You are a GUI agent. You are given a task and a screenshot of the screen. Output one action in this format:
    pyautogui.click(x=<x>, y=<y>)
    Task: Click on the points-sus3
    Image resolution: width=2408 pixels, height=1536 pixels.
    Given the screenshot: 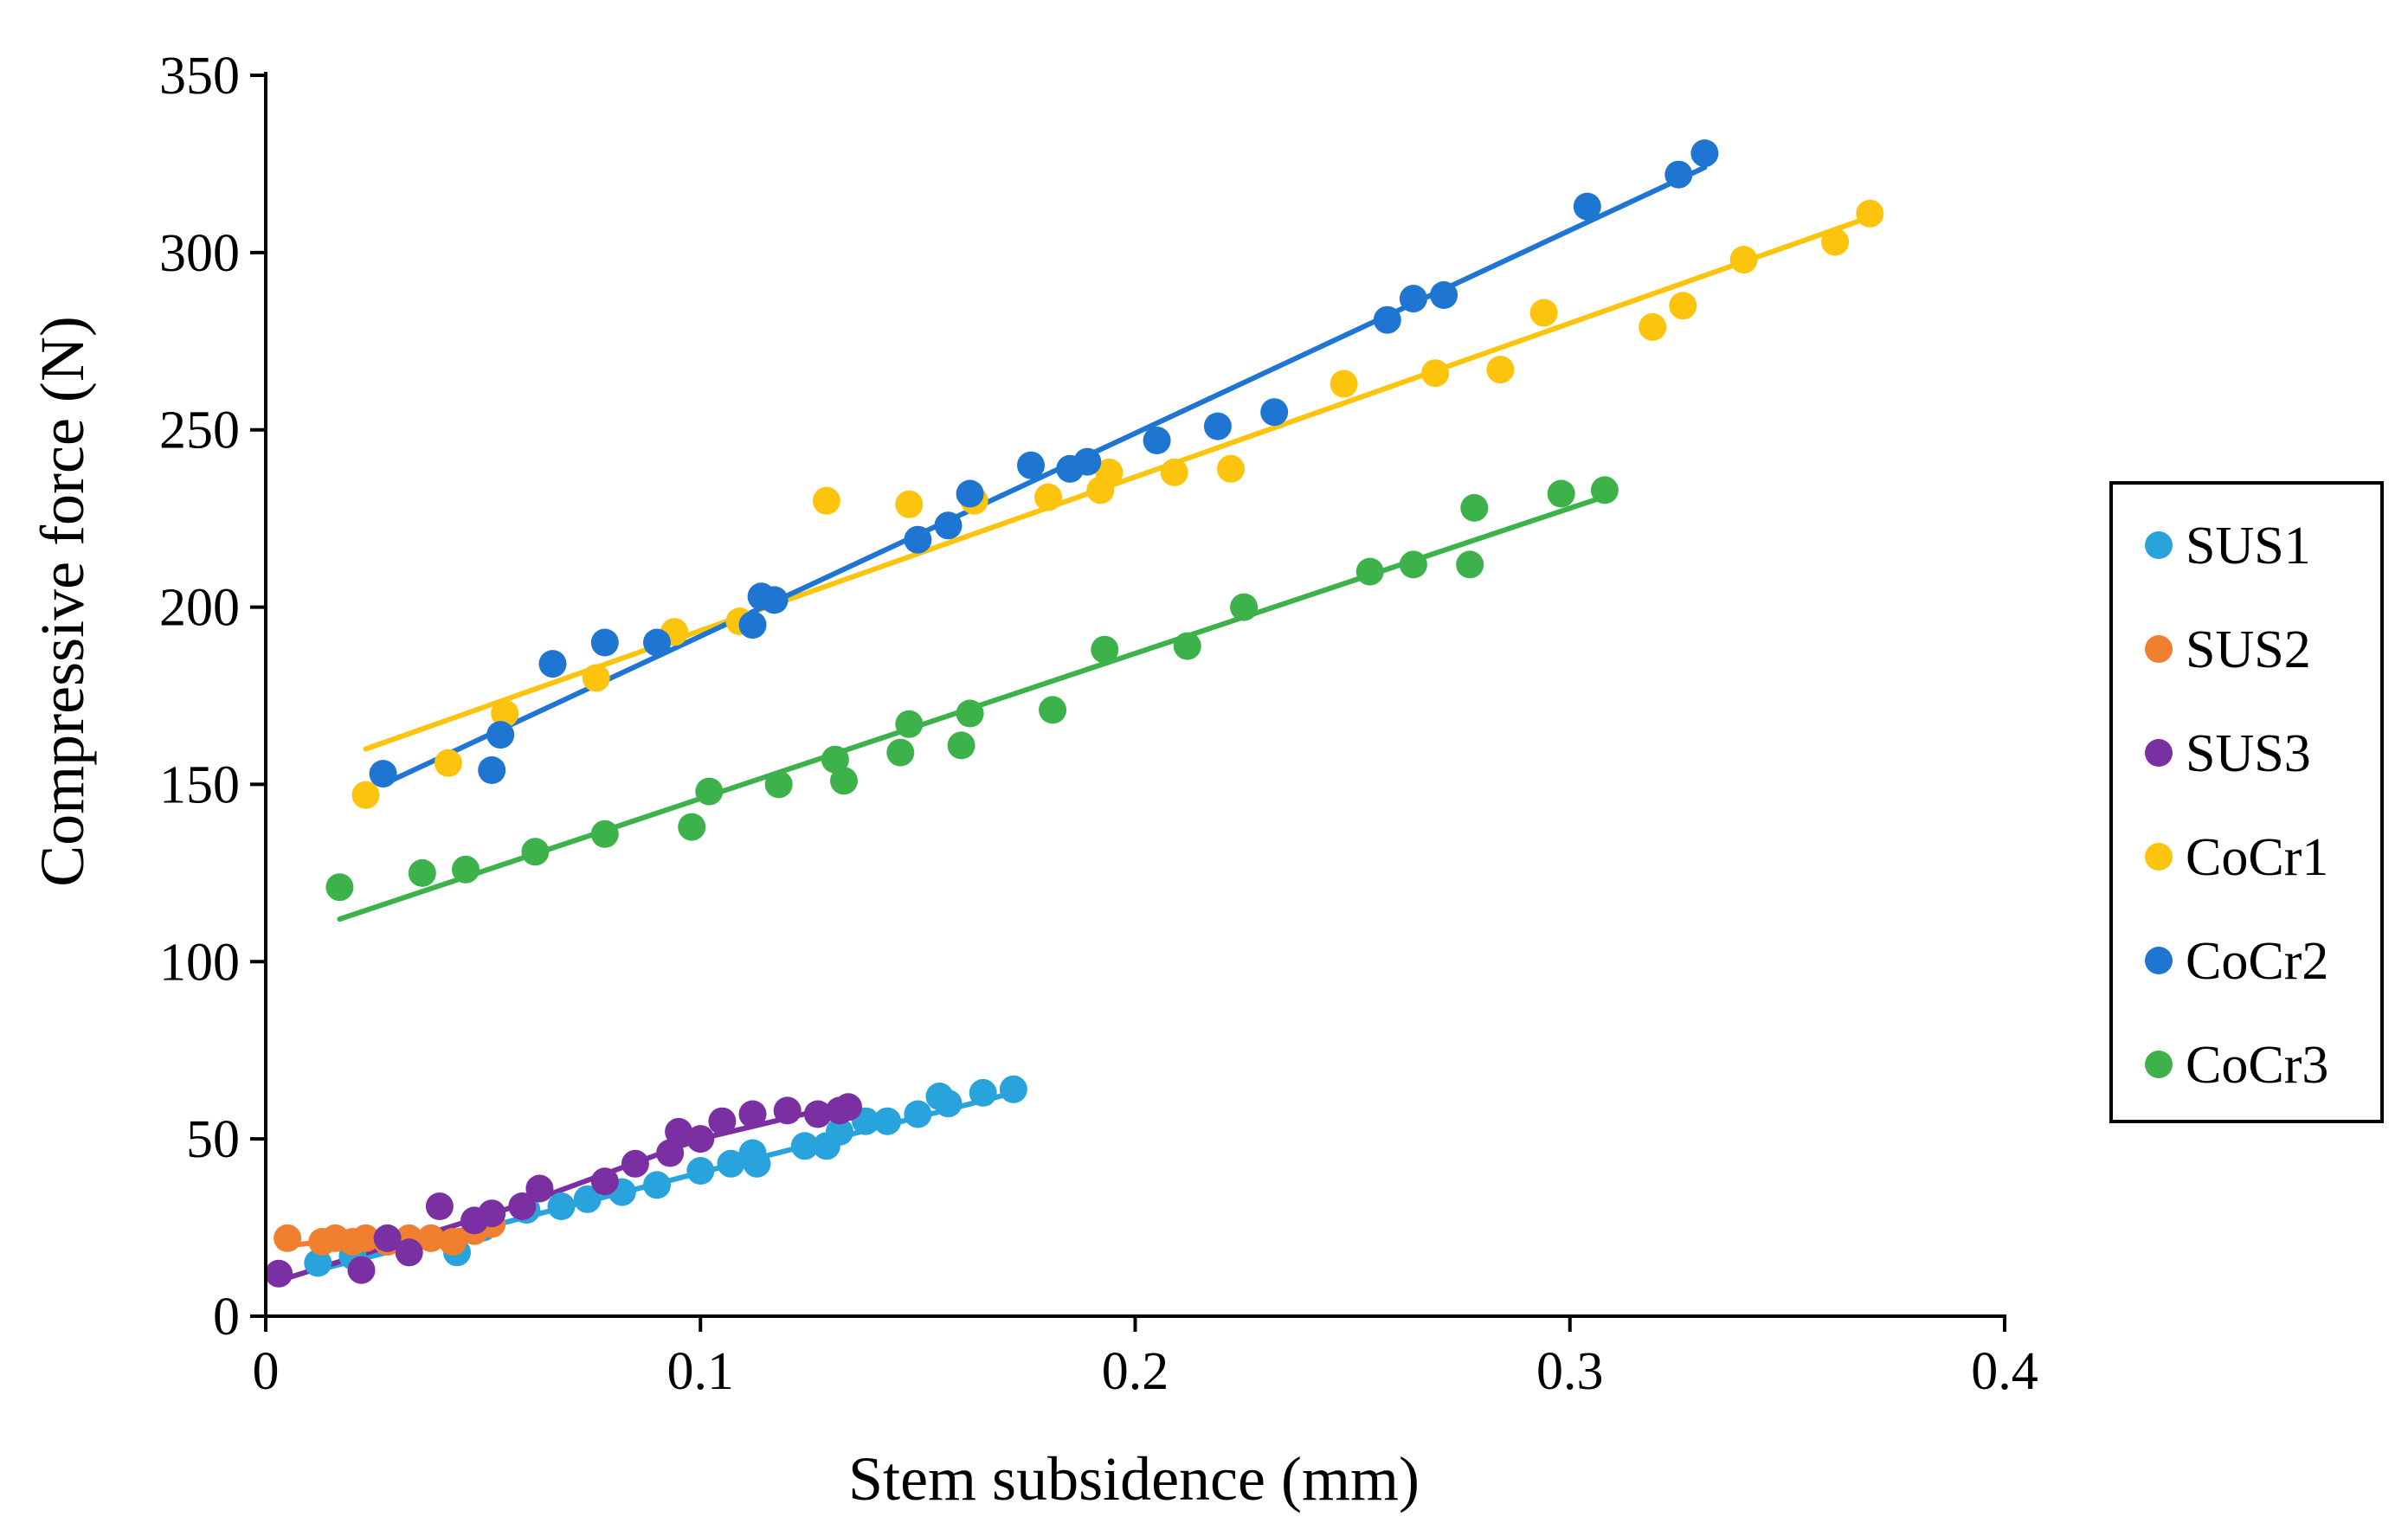 What is the action you would take?
    pyautogui.click(x=563, y=1190)
    